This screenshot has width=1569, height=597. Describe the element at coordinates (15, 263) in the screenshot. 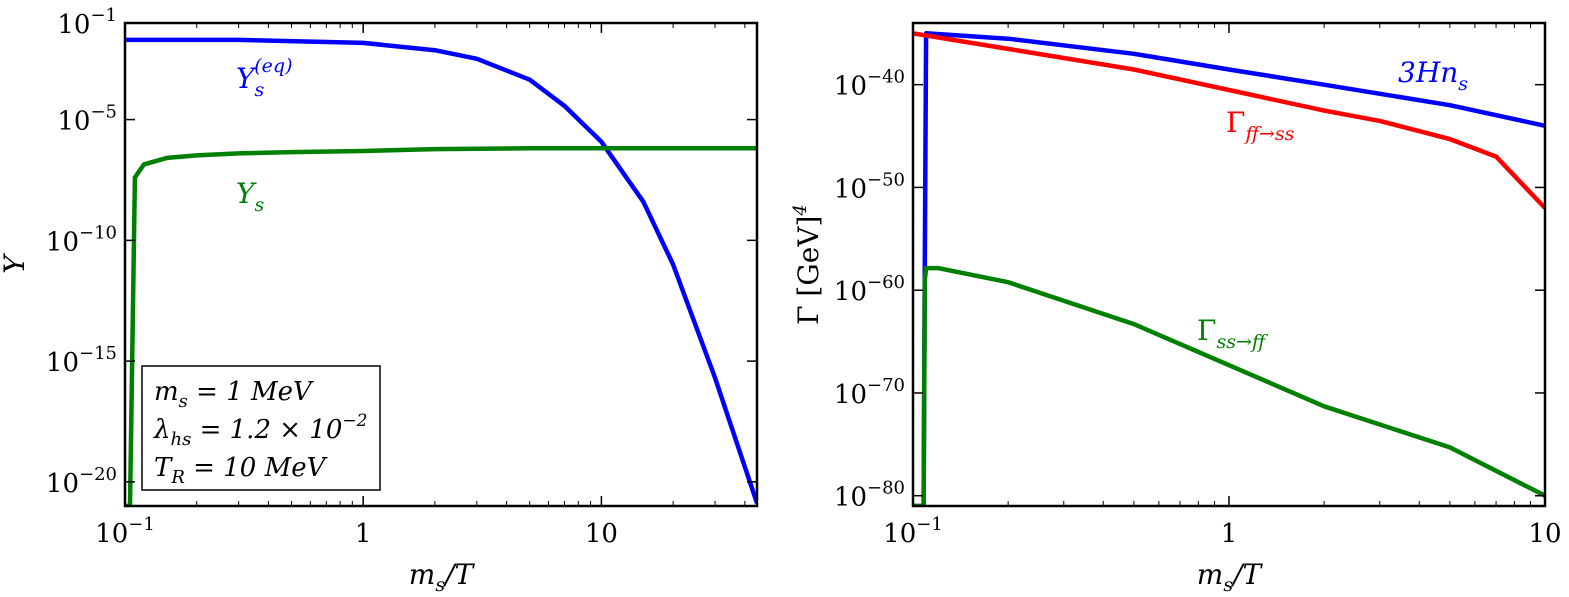

I see `y-axis-label: Y` at that location.